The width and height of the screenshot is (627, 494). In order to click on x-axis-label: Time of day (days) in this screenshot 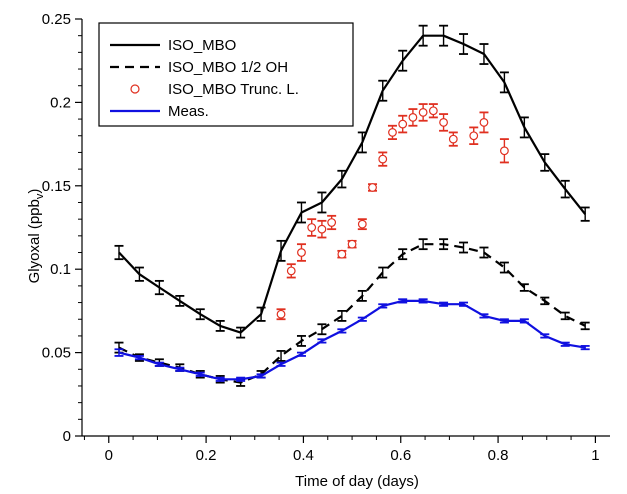, I will do `click(357, 481)`.